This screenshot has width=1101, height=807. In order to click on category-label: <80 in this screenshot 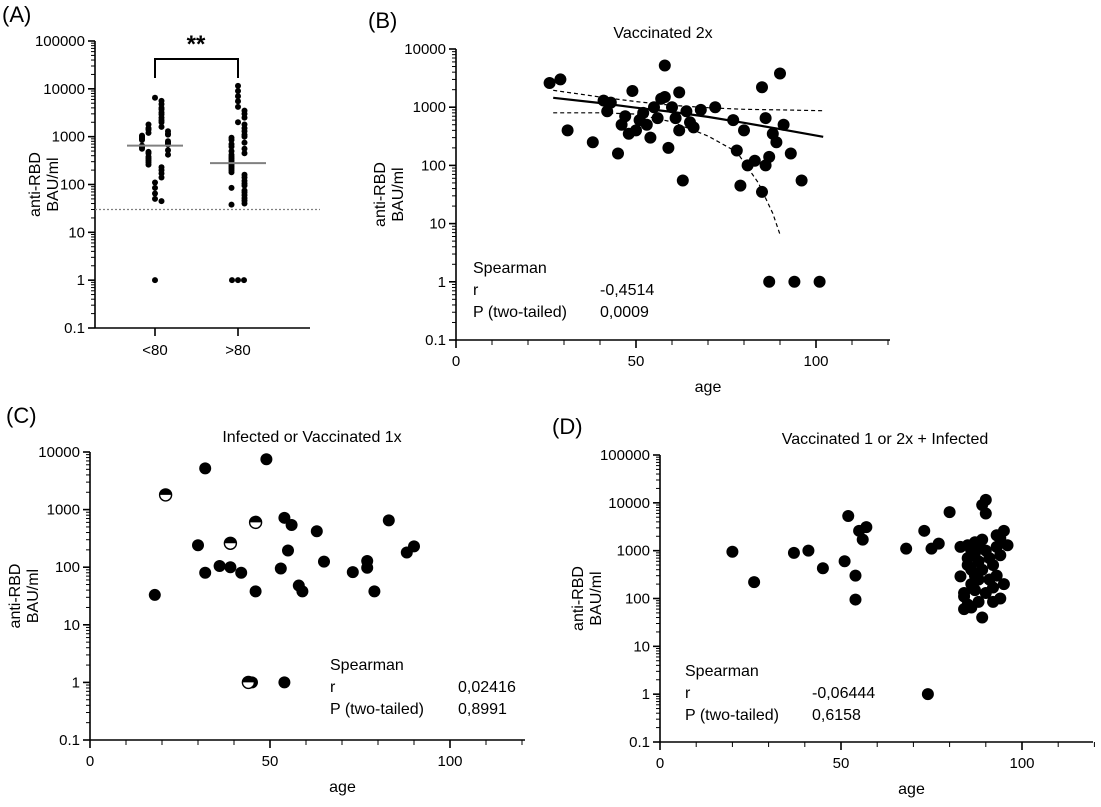, I will do `click(154, 350)`.